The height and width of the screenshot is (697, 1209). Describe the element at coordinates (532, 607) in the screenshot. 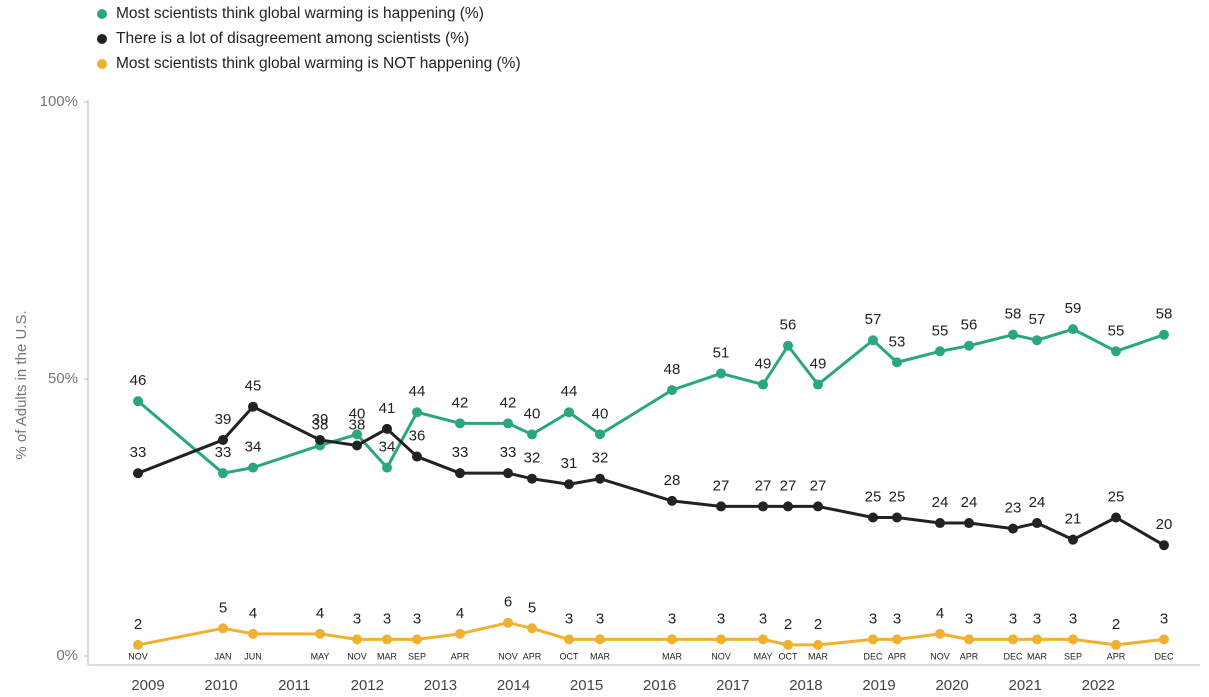

I see `data-label: 5` at that location.